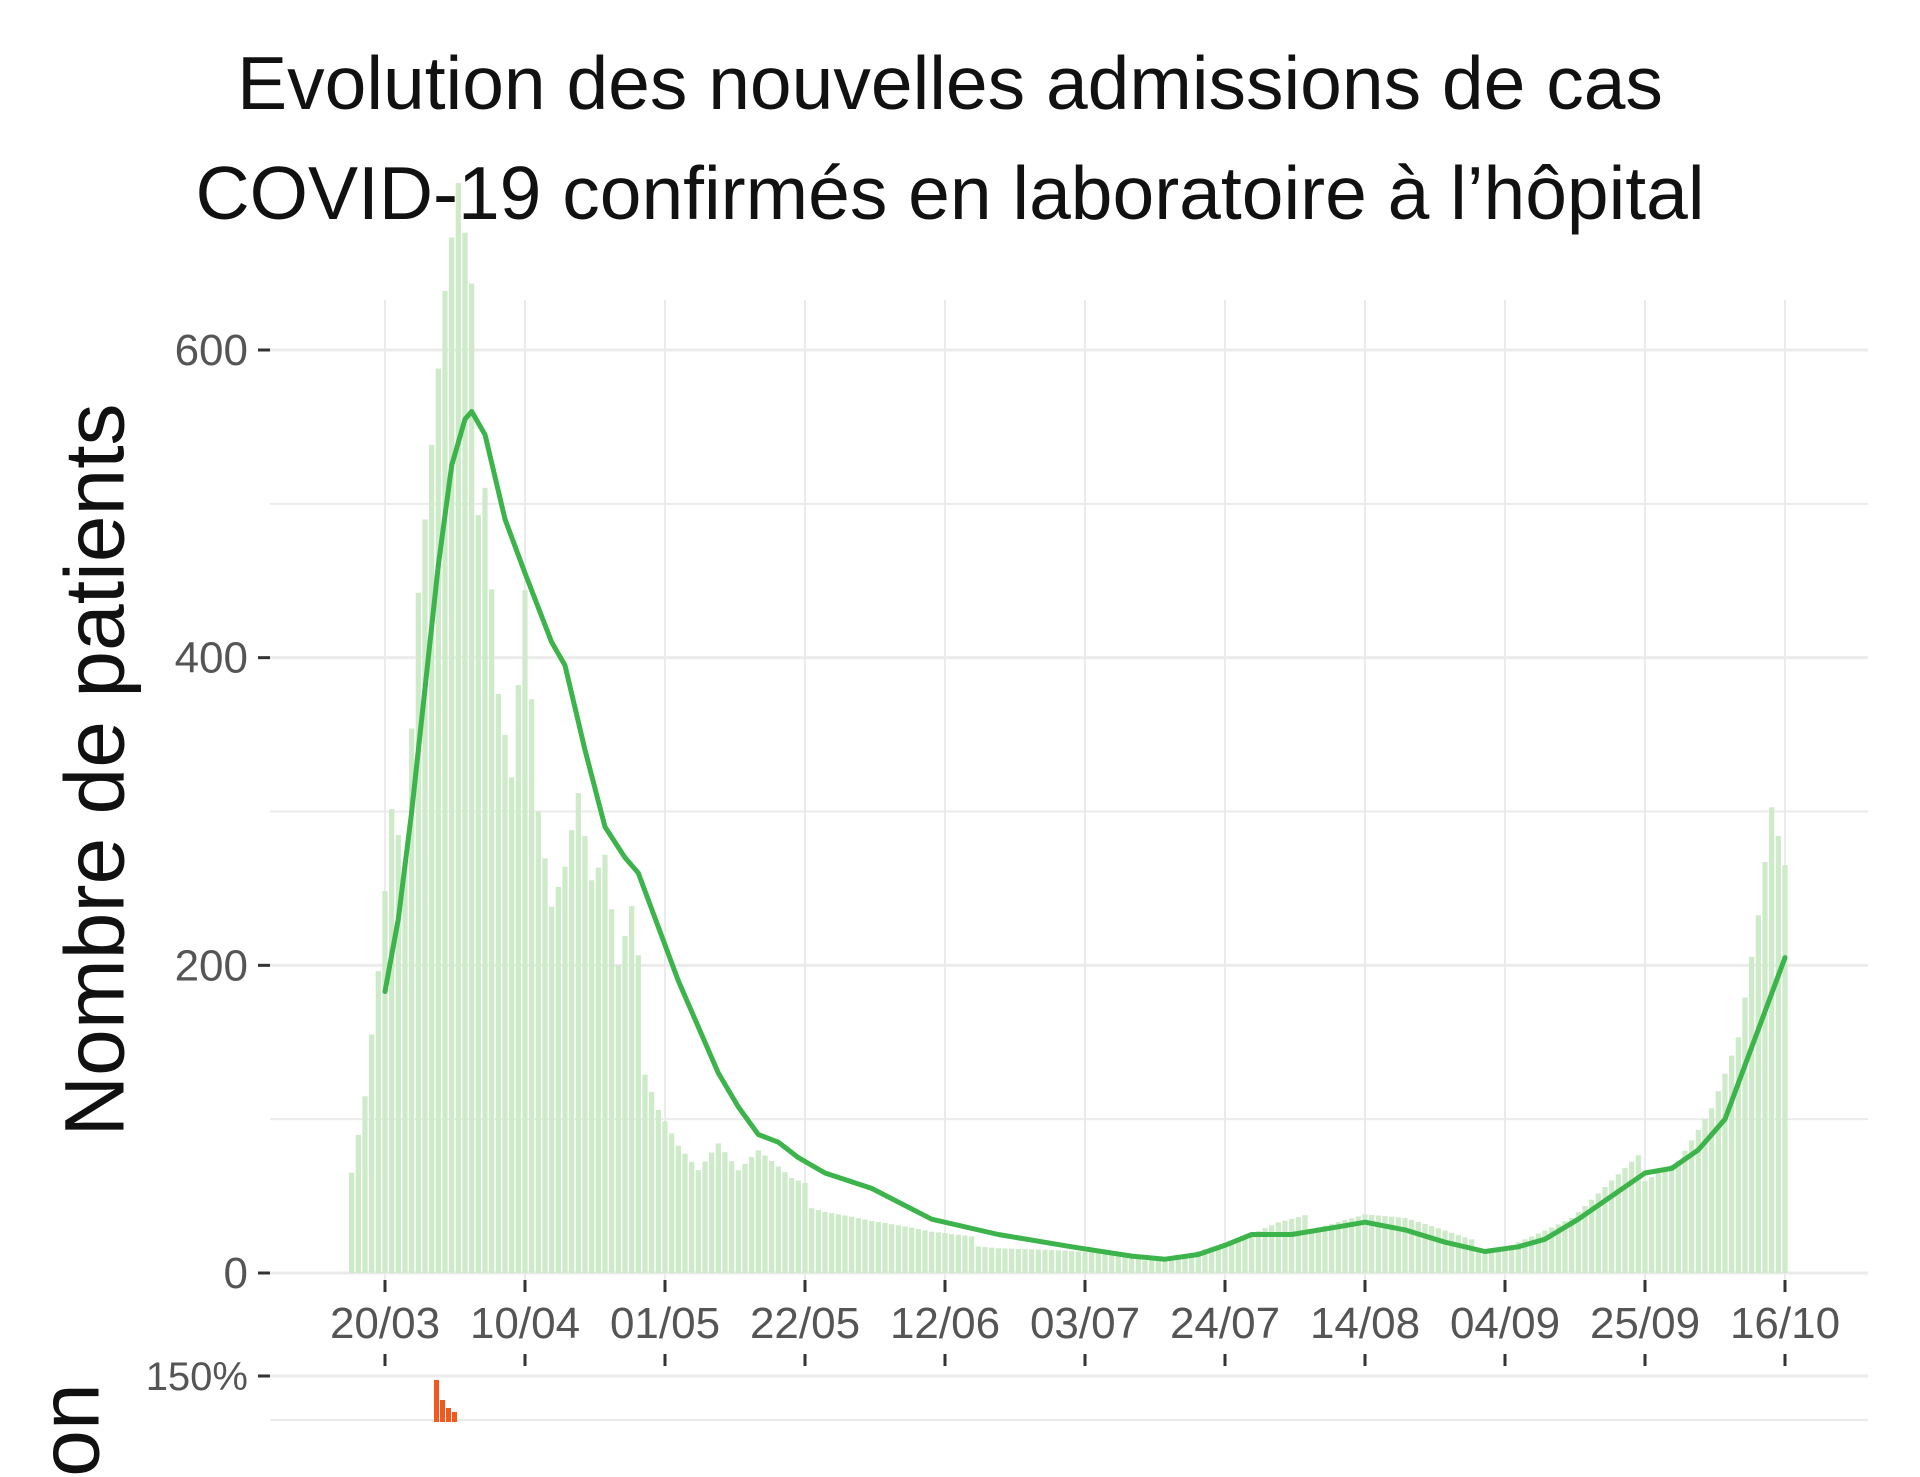 The width and height of the screenshot is (1920, 1477). I want to click on y-tick-label: 600, so click(211, 350).